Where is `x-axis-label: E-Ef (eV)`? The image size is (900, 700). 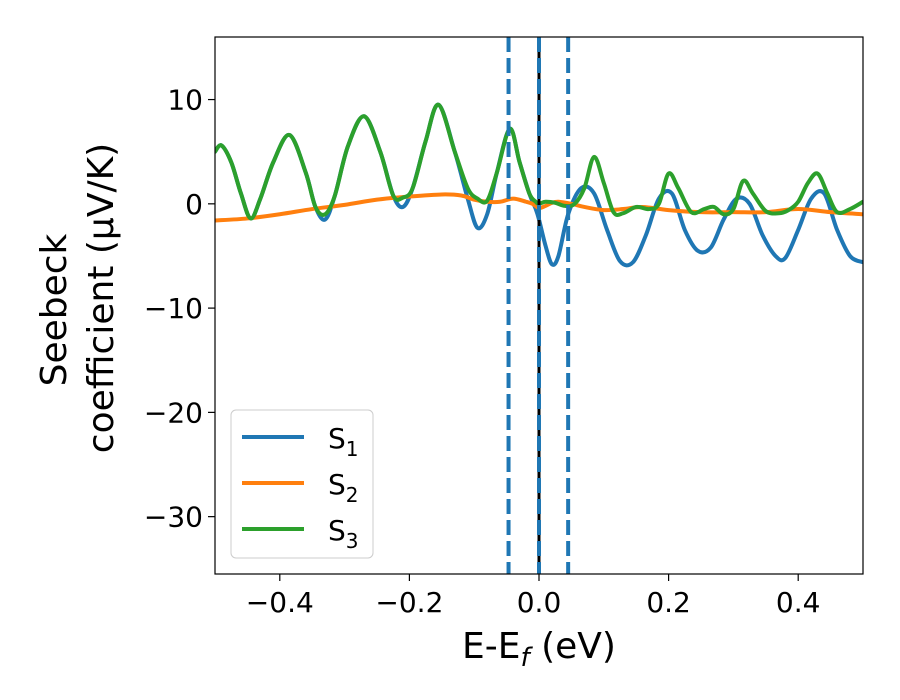
x-axis-label: E-Ef (eV) is located at coordinates (539, 649).